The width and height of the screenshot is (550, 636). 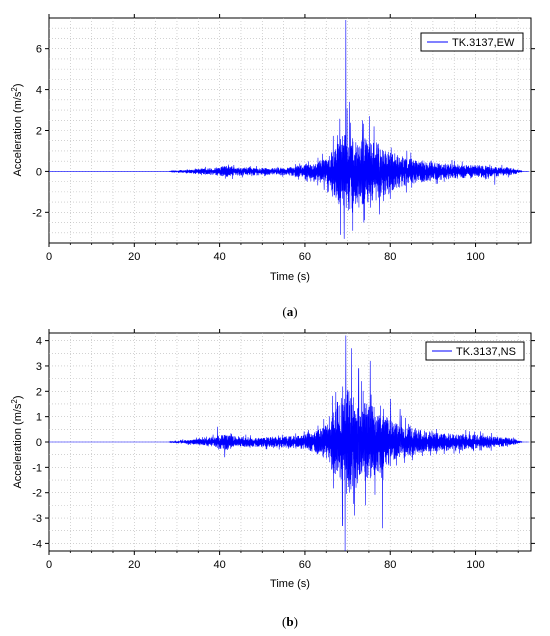 I want to click on legend-b: TK.3137,NS, so click(x=475, y=351).